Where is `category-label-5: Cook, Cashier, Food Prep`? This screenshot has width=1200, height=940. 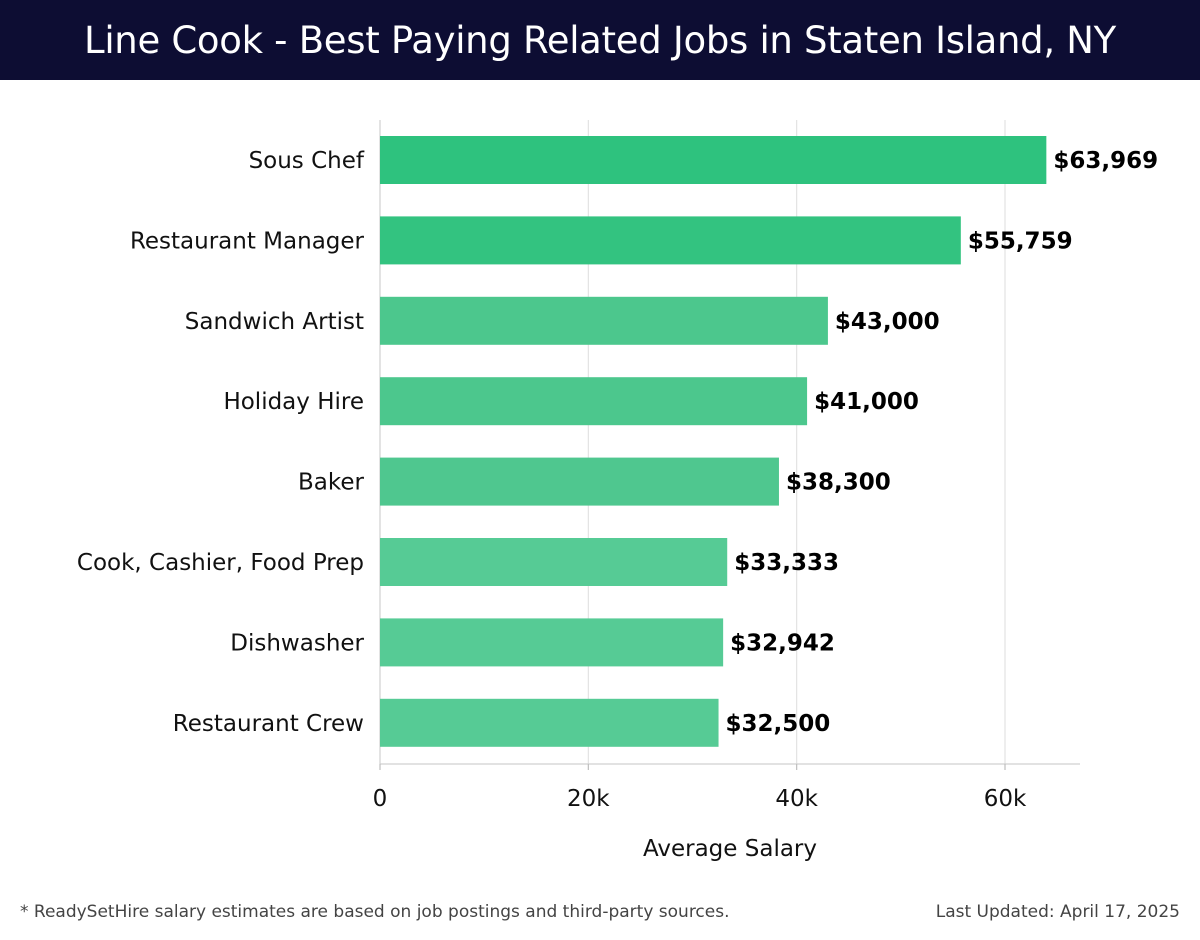
category-label-5: Cook, Cashier, Food Prep is located at coordinates (220, 563).